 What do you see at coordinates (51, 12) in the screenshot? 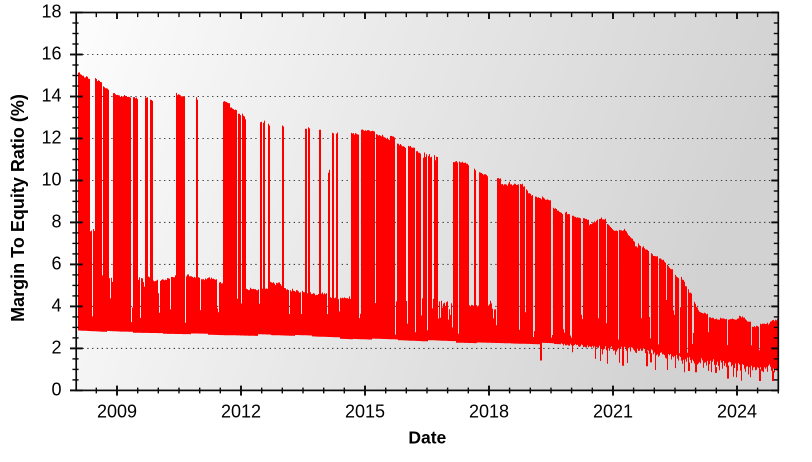
I see `svg-text: 18` at bounding box center [51, 12].